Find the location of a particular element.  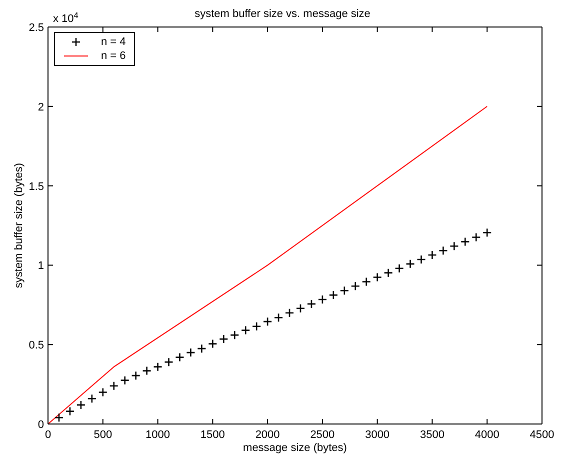

x-tick-label: 4500 is located at coordinates (542, 435).